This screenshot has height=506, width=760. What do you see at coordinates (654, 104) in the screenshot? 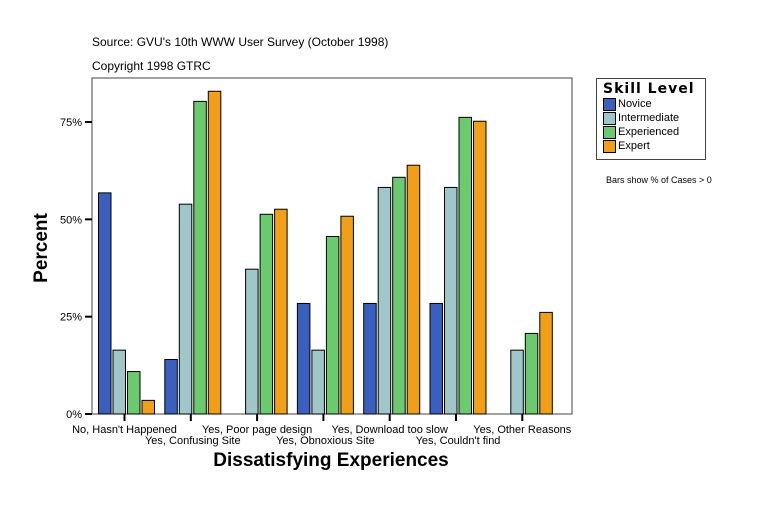
I see `legend-item-novice: Novice` at bounding box center [654, 104].